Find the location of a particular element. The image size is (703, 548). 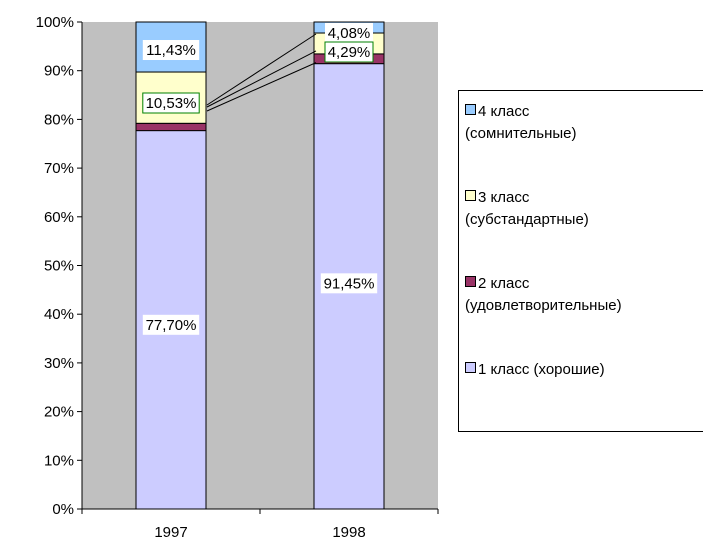

leader-line-1997-upper is located at coordinates (261, 69).